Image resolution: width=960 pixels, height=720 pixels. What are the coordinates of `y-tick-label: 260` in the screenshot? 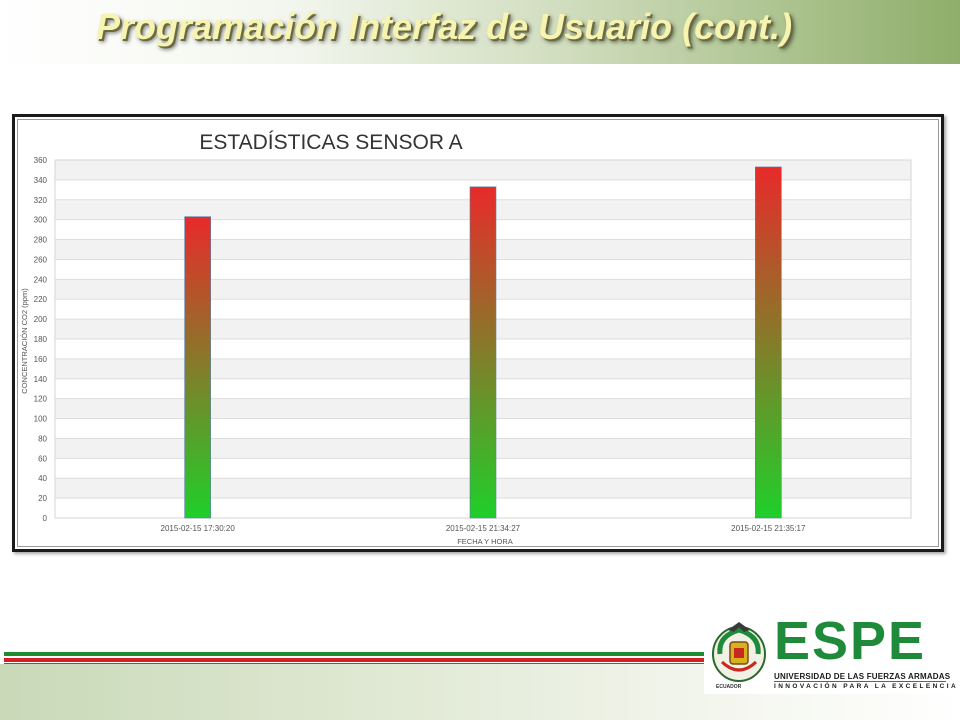 It's located at (41, 259).